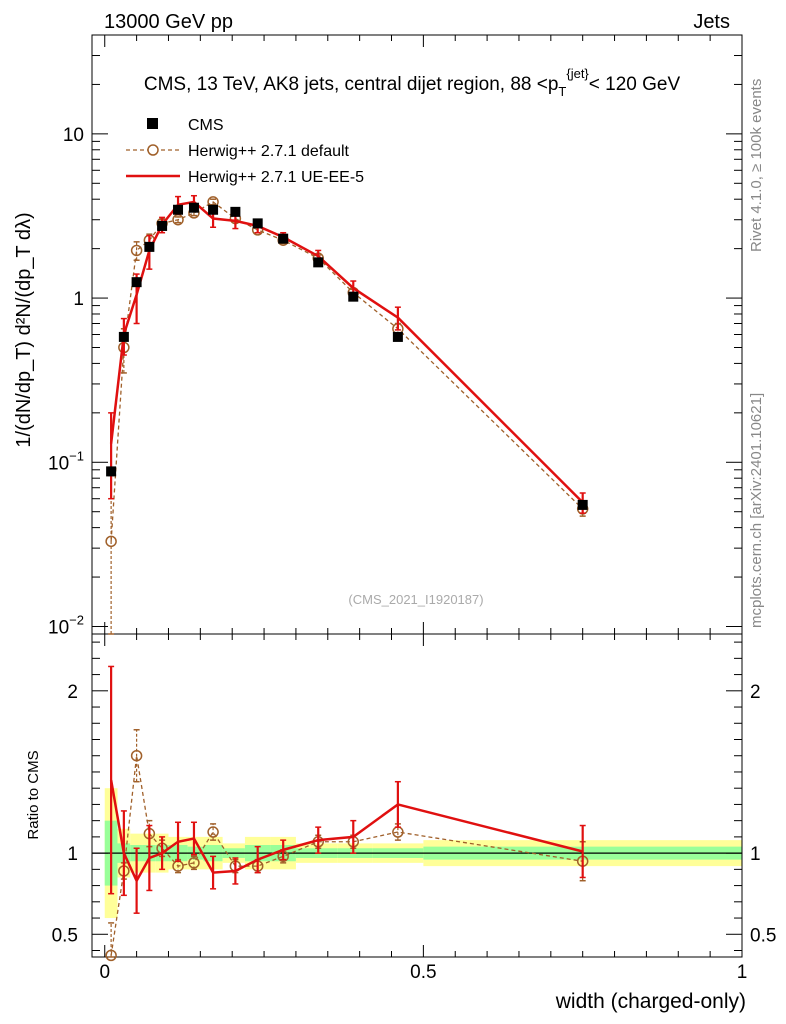  What do you see at coordinates (276, 177) in the screenshot?
I see `legend-label: Herwig++ 2.7.1 UE-EE-5` at bounding box center [276, 177].